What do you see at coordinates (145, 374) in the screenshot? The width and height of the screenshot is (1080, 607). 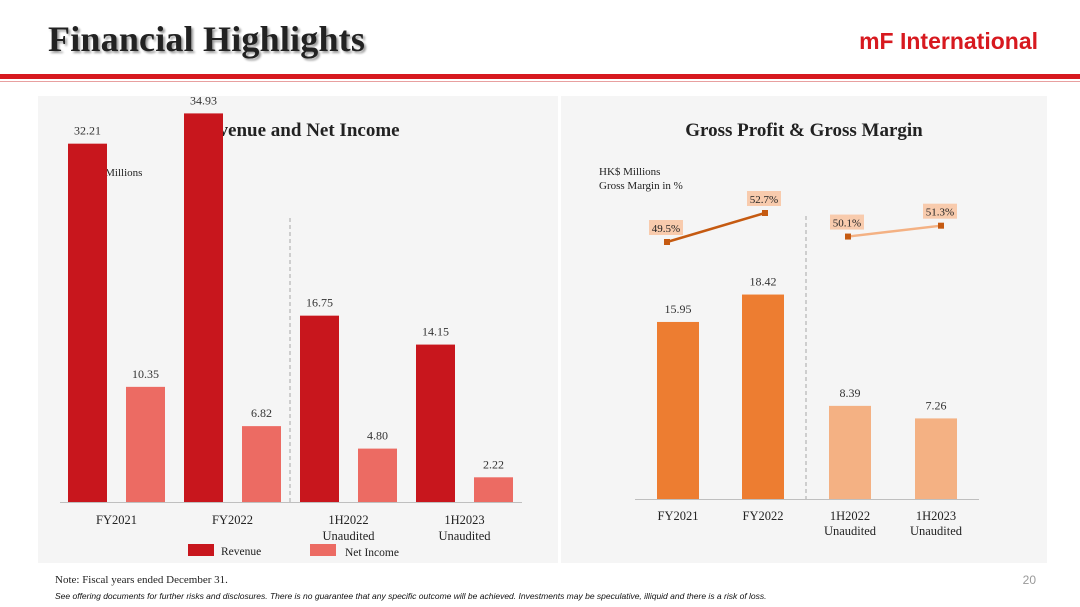 I see `net-income-value-label: 10.35` at bounding box center [145, 374].